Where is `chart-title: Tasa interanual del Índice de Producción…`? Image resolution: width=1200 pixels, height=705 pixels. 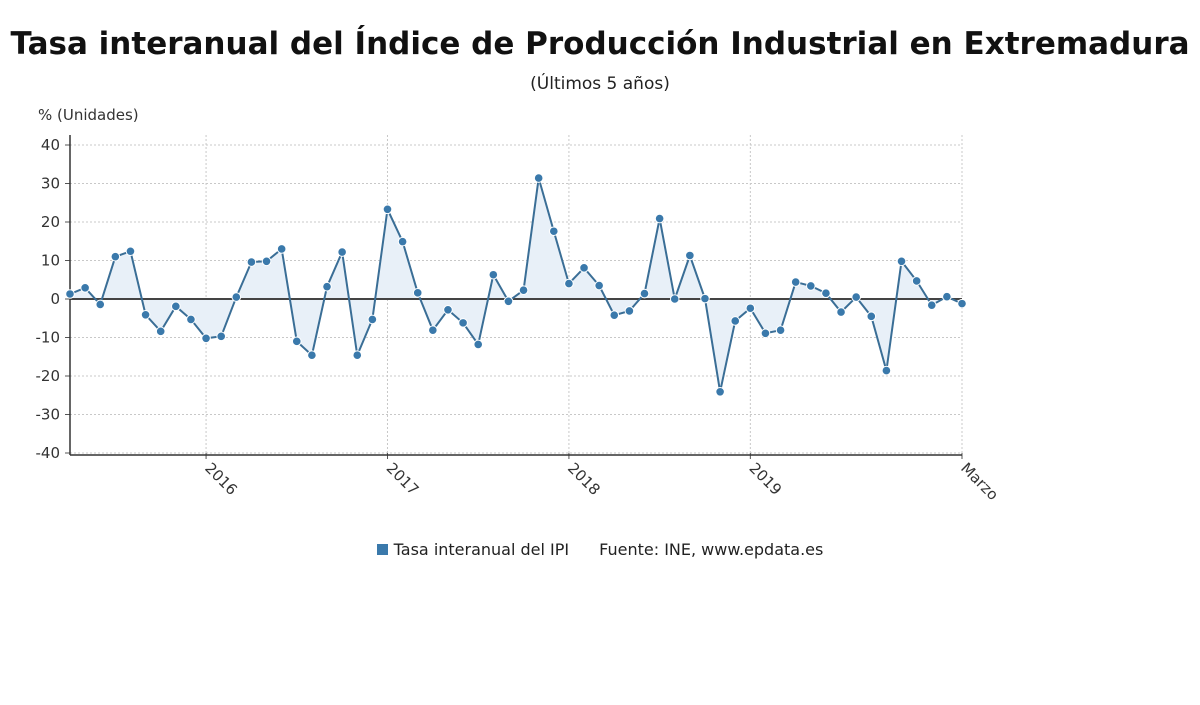 chart-title: Tasa interanual del Índice de Producción… is located at coordinates (600, 44).